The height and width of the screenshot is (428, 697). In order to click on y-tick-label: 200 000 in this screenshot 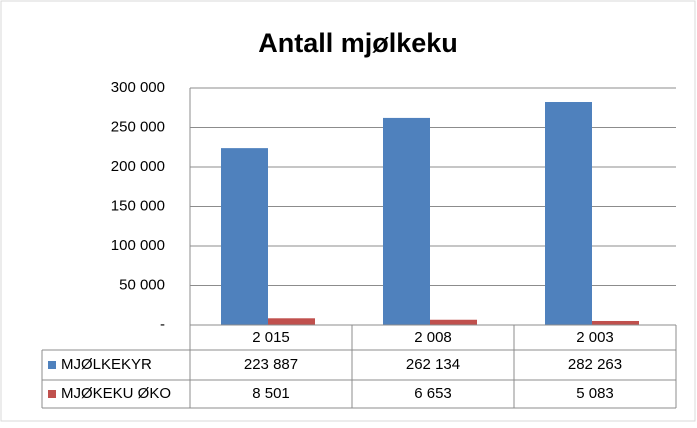, I will do `click(138, 166)`.